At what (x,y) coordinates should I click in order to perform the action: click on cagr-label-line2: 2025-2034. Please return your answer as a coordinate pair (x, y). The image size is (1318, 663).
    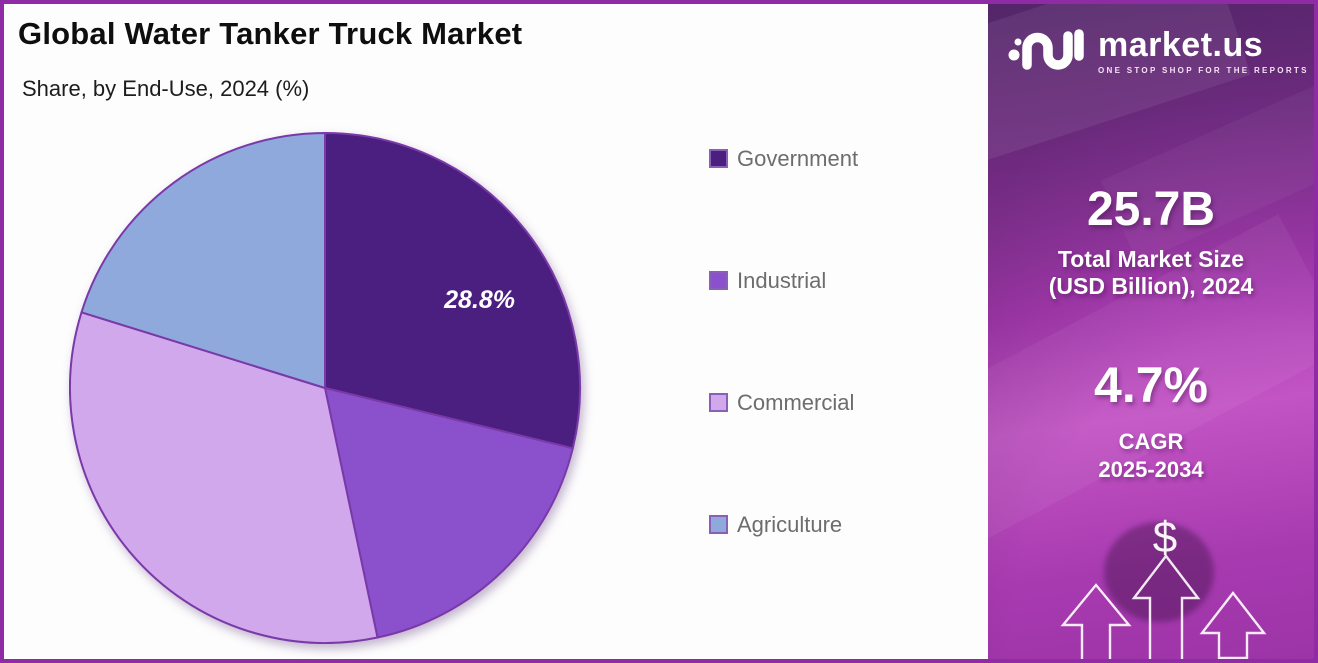
    Looking at the image, I should click on (1151, 469).